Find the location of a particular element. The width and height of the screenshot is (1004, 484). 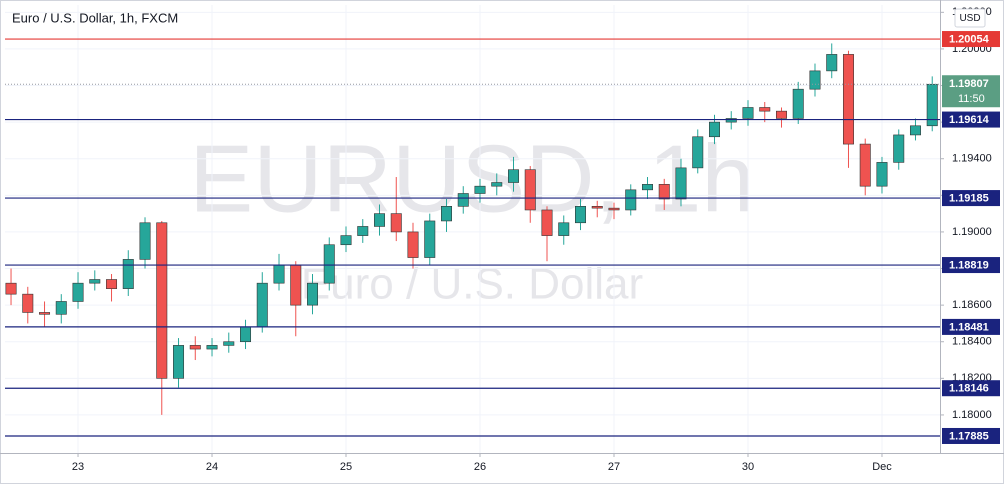

y-tick-label: 1.18400 is located at coordinates (972, 342).